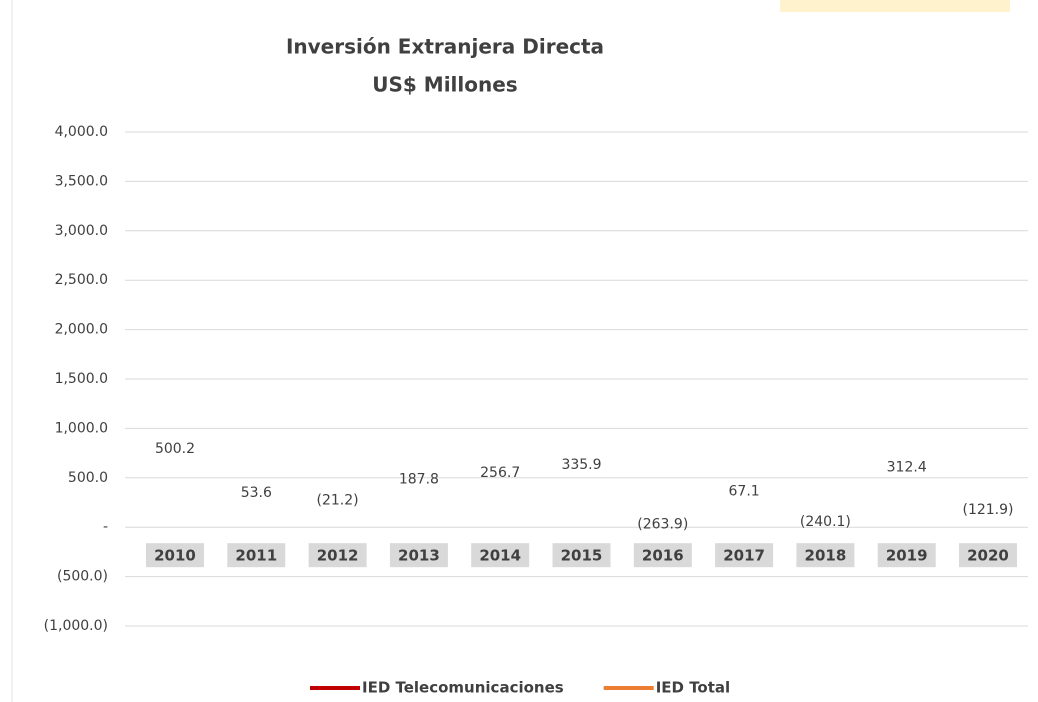 The height and width of the screenshot is (702, 1038). I want to click on x-tick-label: 2015, so click(582, 556).